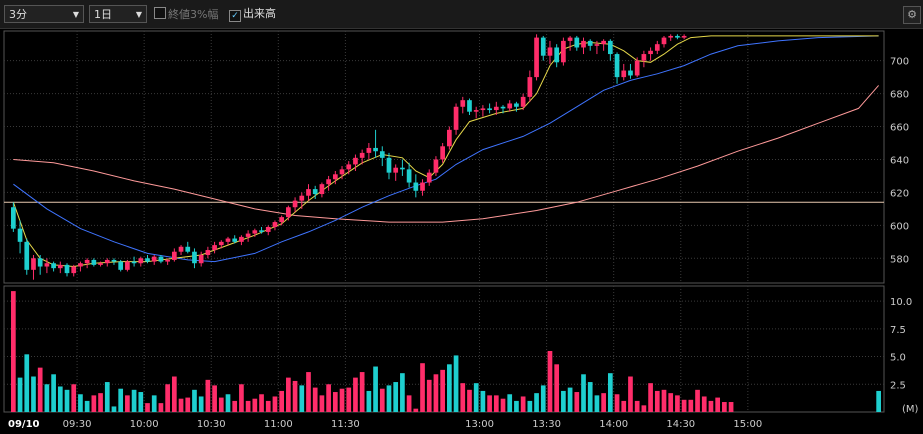 The width and height of the screenshot is (923, 434). I want to click on x-tick-label: 11:00, so click(278, 424).